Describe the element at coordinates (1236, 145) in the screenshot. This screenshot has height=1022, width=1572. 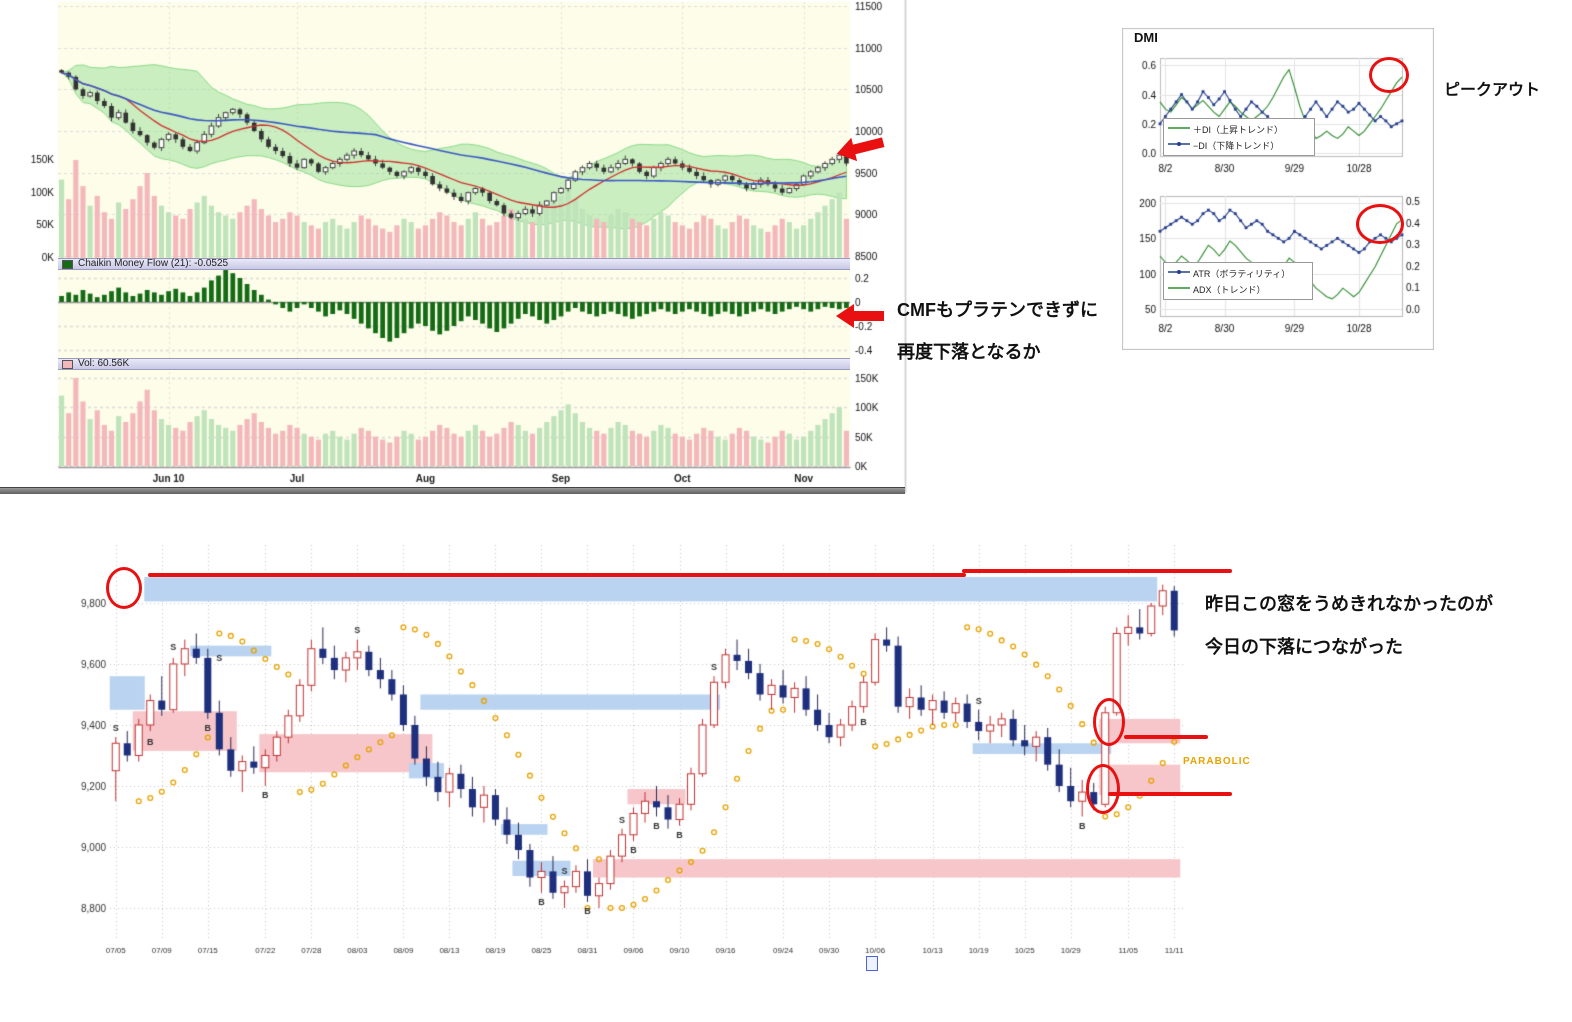
I see `minus-di-label: −DI（下降トレンド）` at that location.